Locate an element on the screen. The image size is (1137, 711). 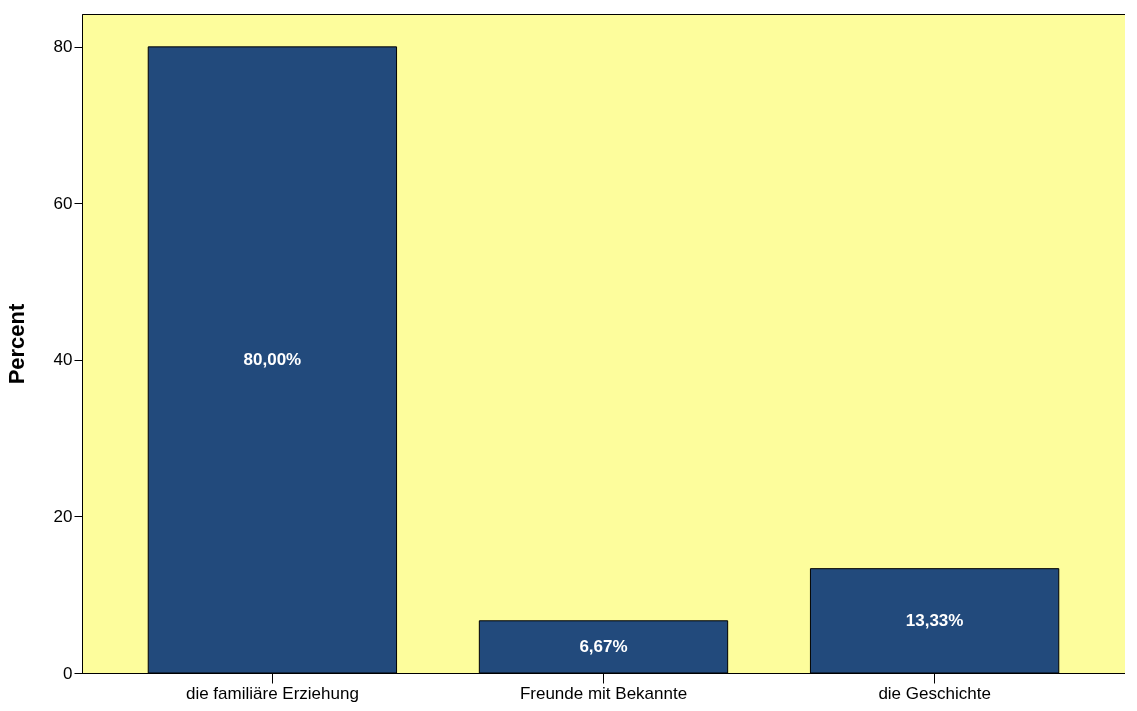
y-tick-label: 80 is located at coordinates (63, 47).